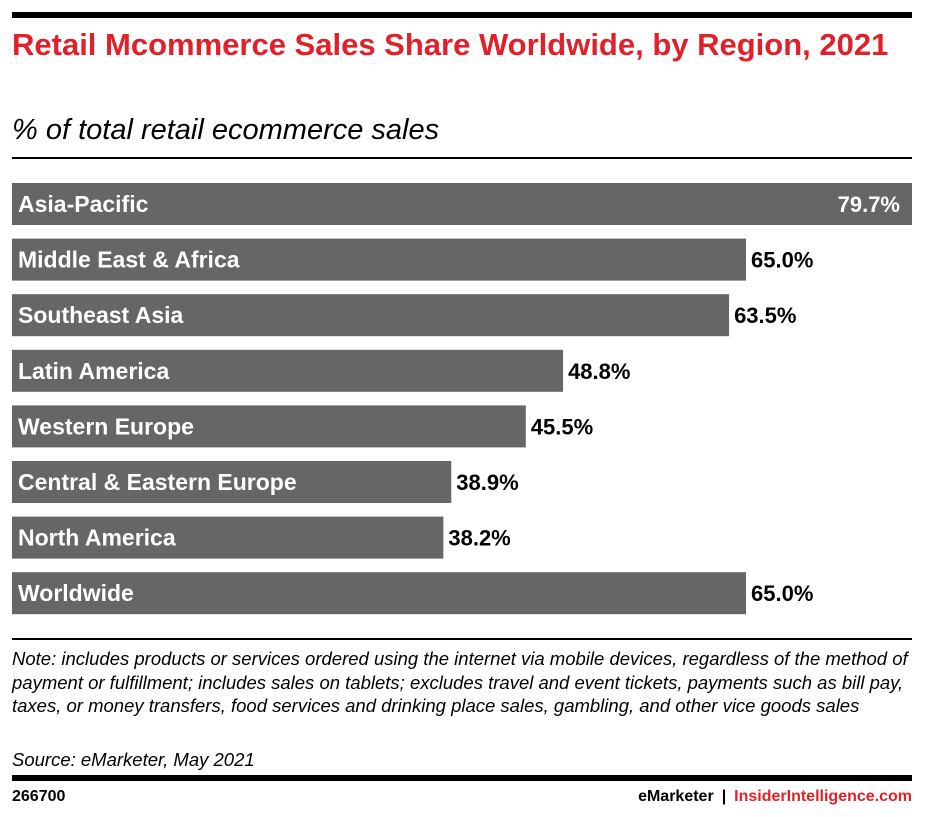 The height and width of the screenshot is (817, 925). What do you see at coordinates (462, 778) in the screenshot?
I see `bottom-rule` at bounding box center [462, 778].